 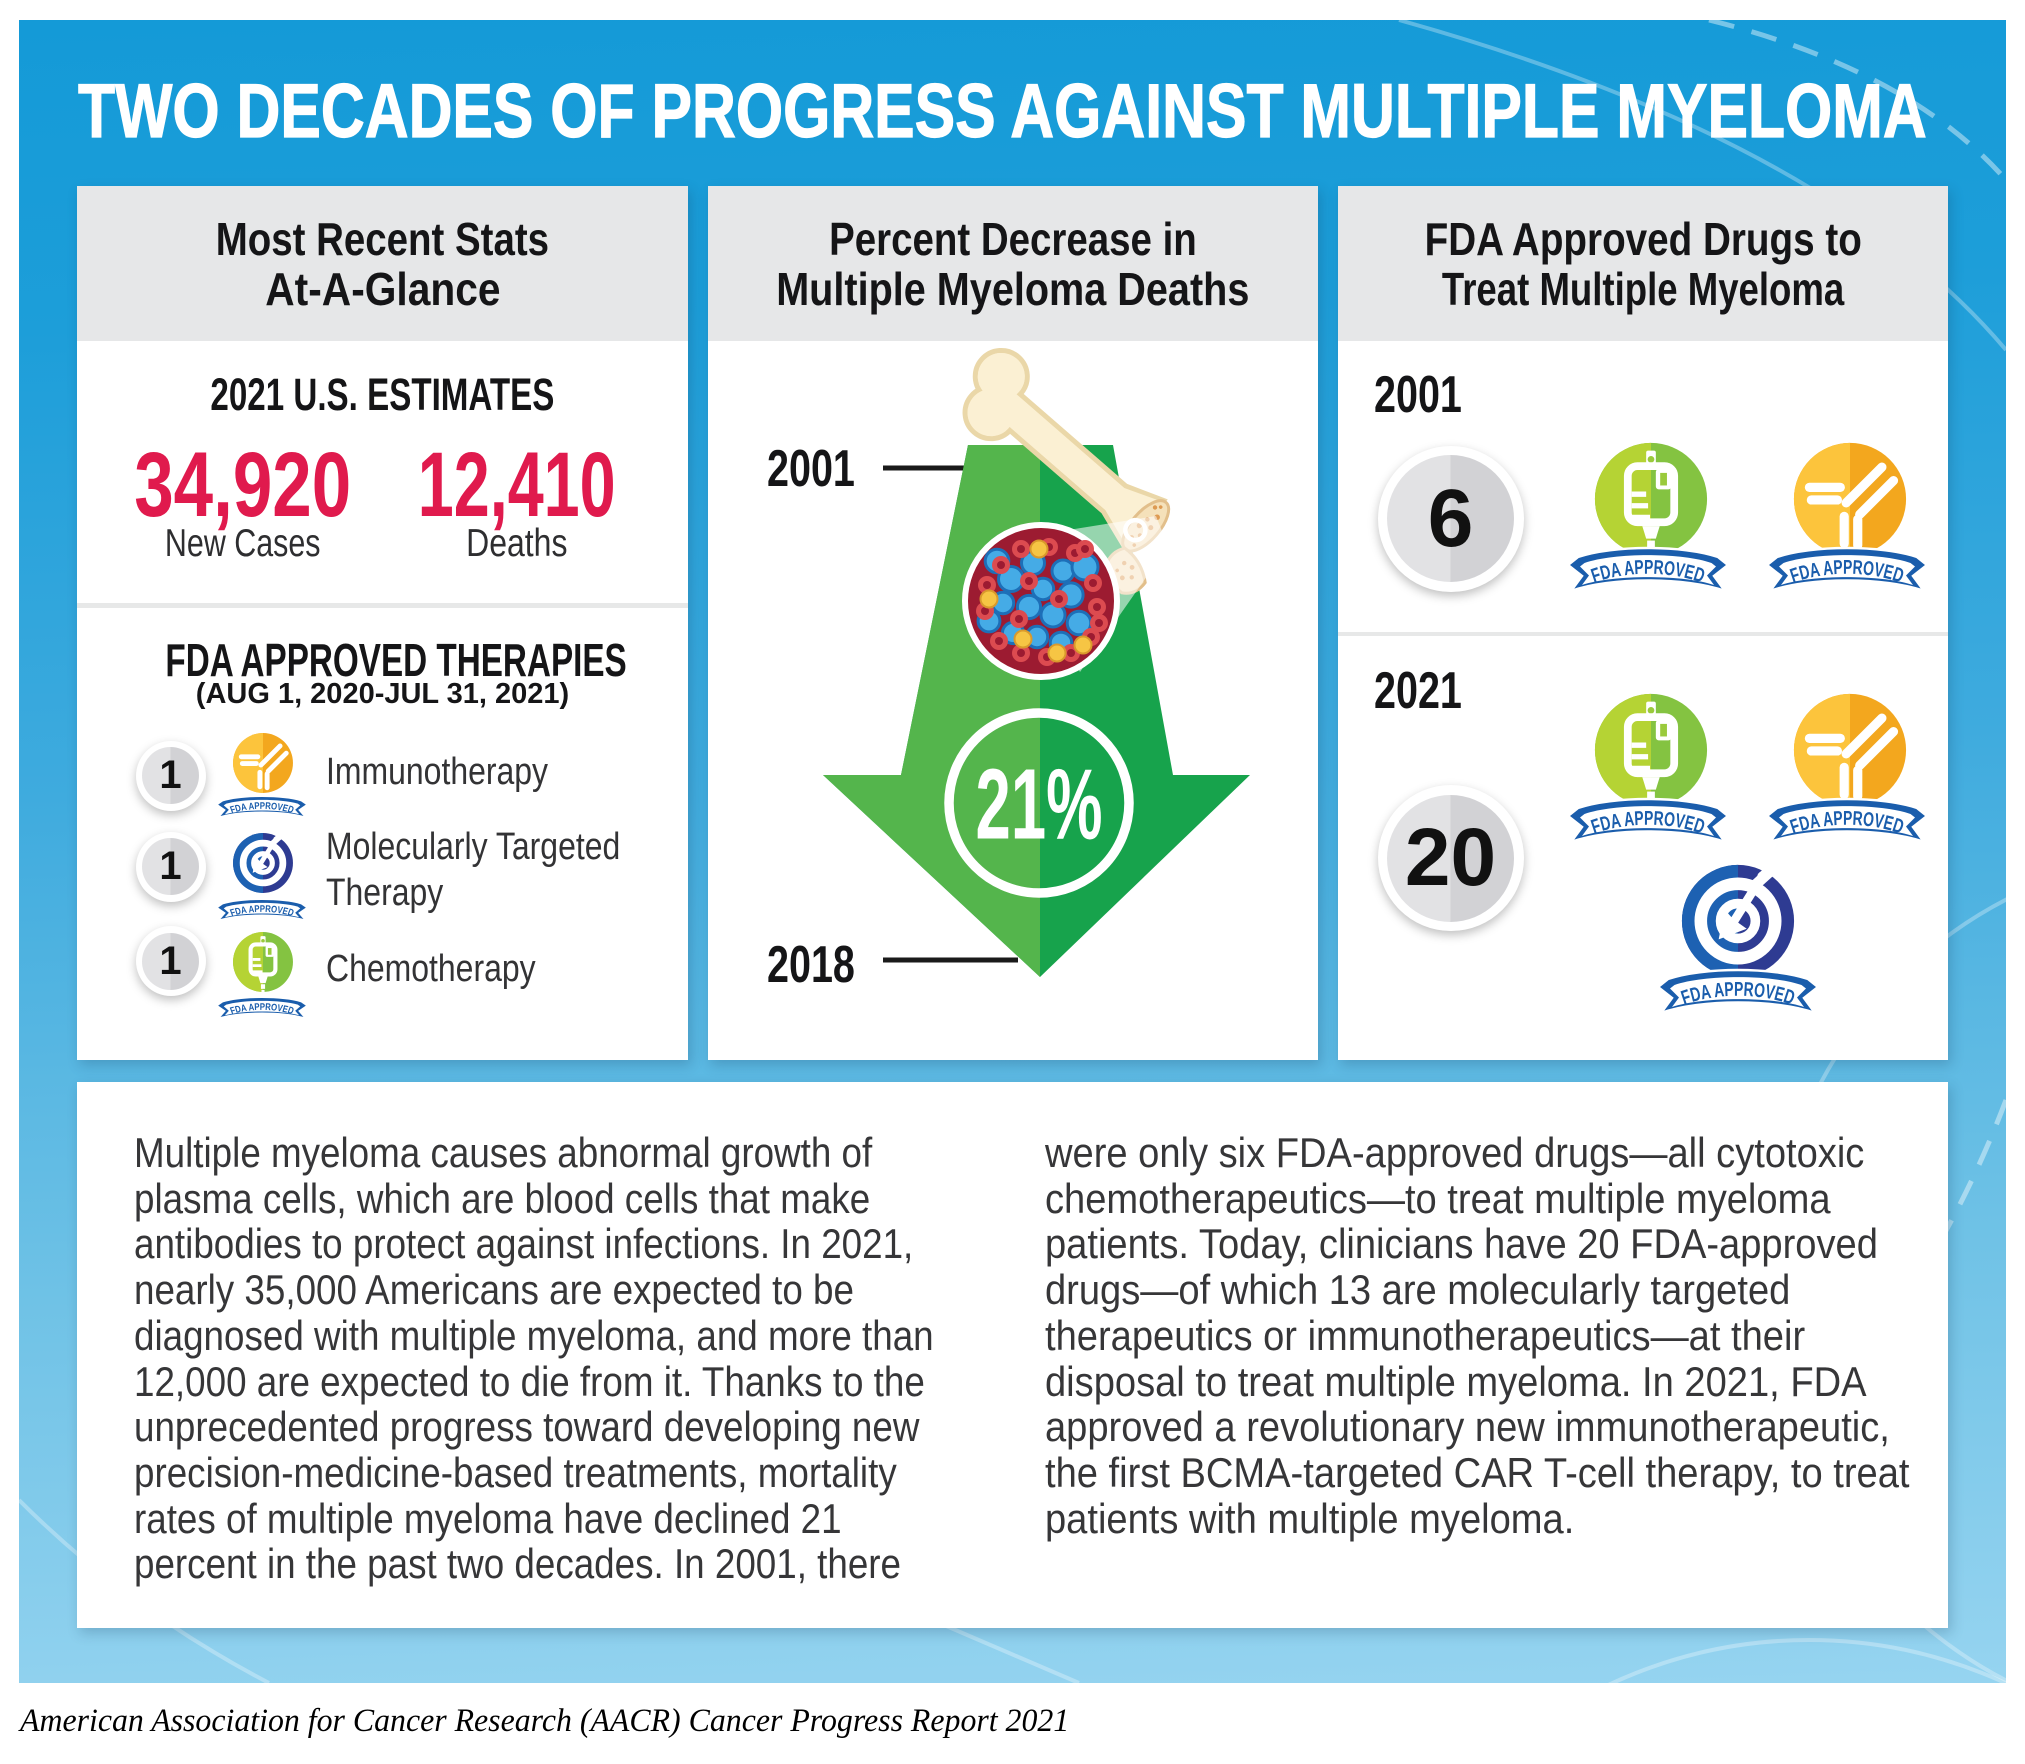 I want to click on svg-text: 21%, so click(x=1039, y=804).